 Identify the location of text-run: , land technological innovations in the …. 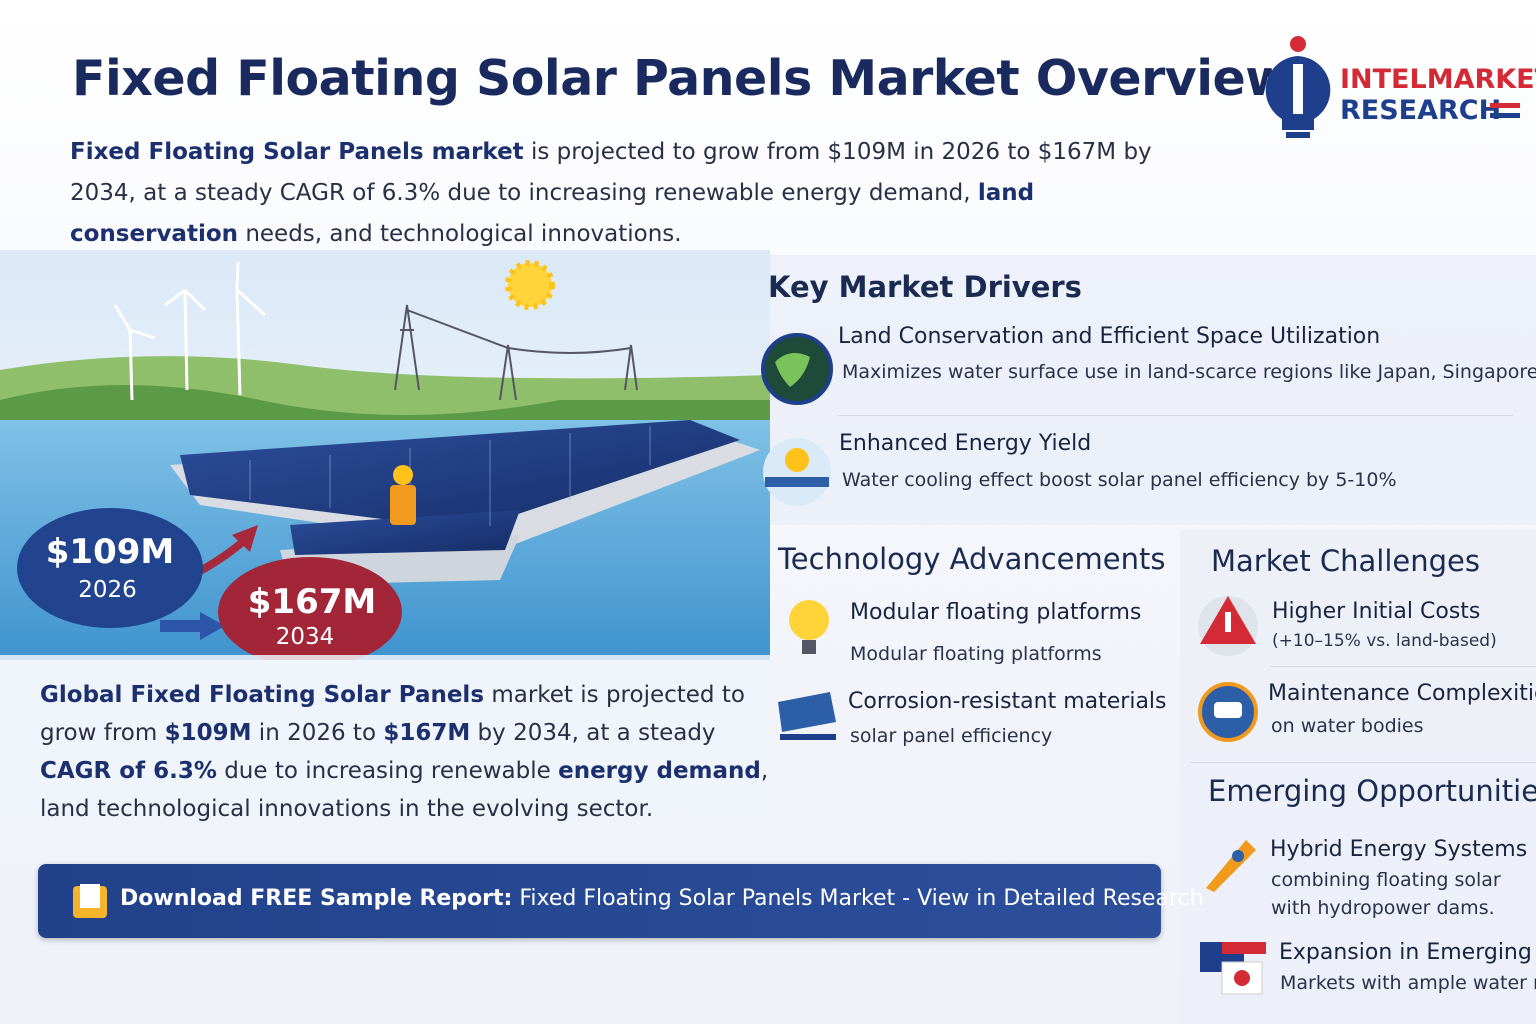
(404, 790).